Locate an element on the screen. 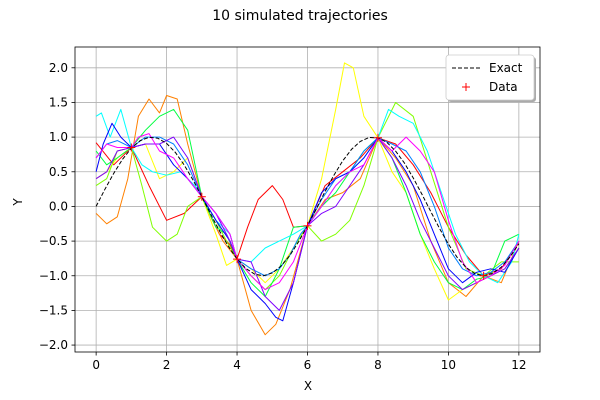  x-tick-label: 4 is located at coordinates (237, 365).